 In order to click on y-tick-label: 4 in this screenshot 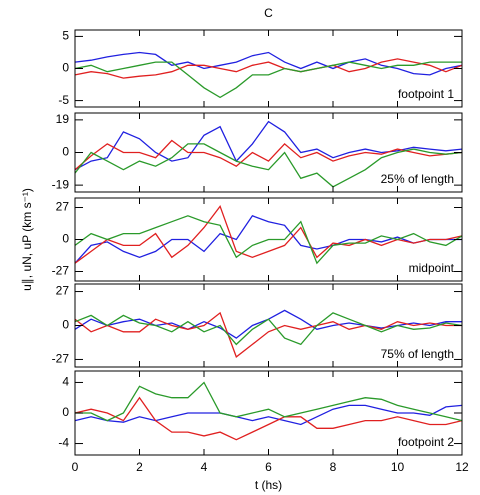, I will do `click(65, 382)`.